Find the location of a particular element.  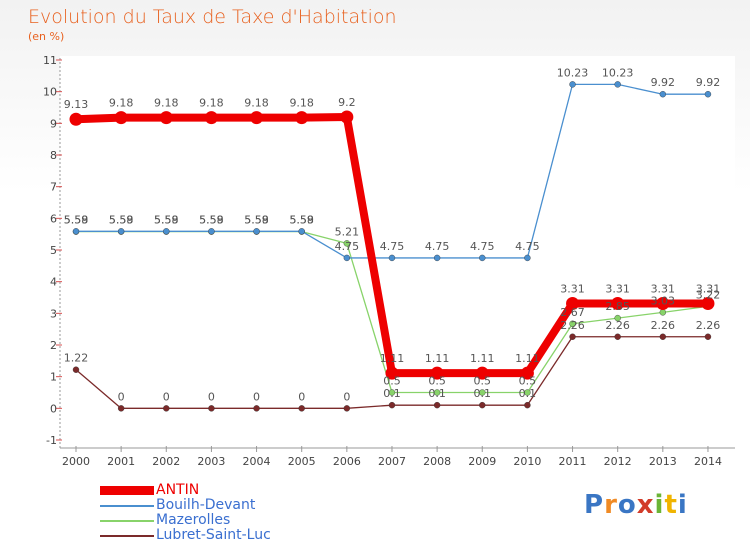

label-bouilh-devant-2003: 5.59 is located at coordinates (211, 219).